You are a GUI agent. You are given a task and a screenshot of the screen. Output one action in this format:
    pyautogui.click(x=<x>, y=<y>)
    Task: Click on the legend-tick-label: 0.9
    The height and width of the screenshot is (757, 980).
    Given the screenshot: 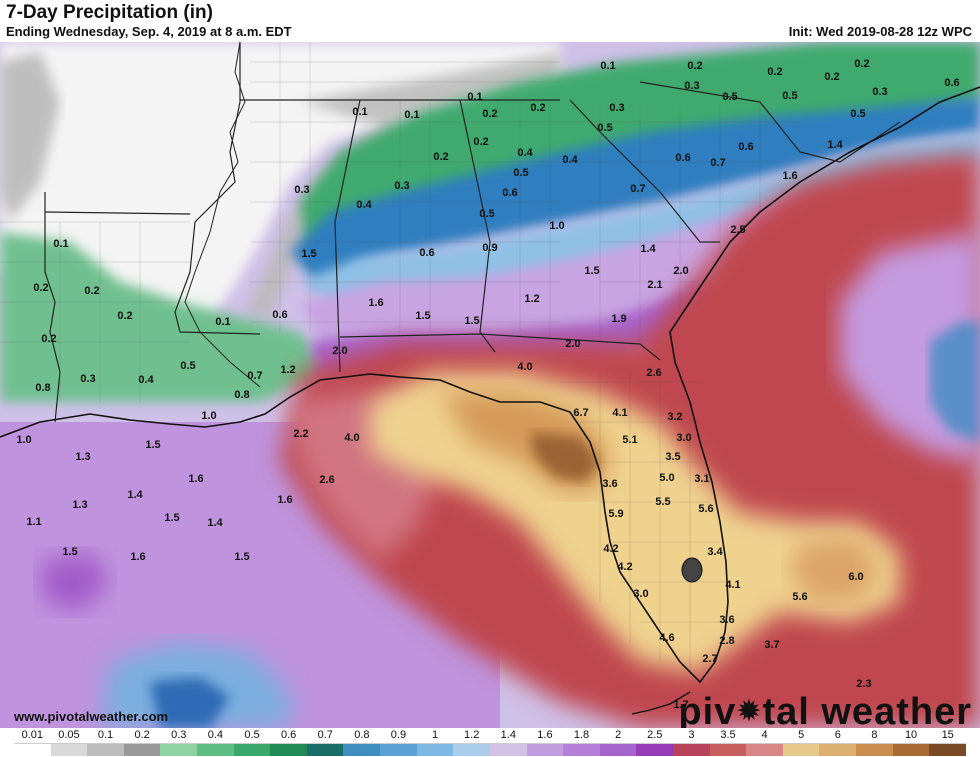 What is the action you would take?
    pyautogui.click(x=398, y=735)
    